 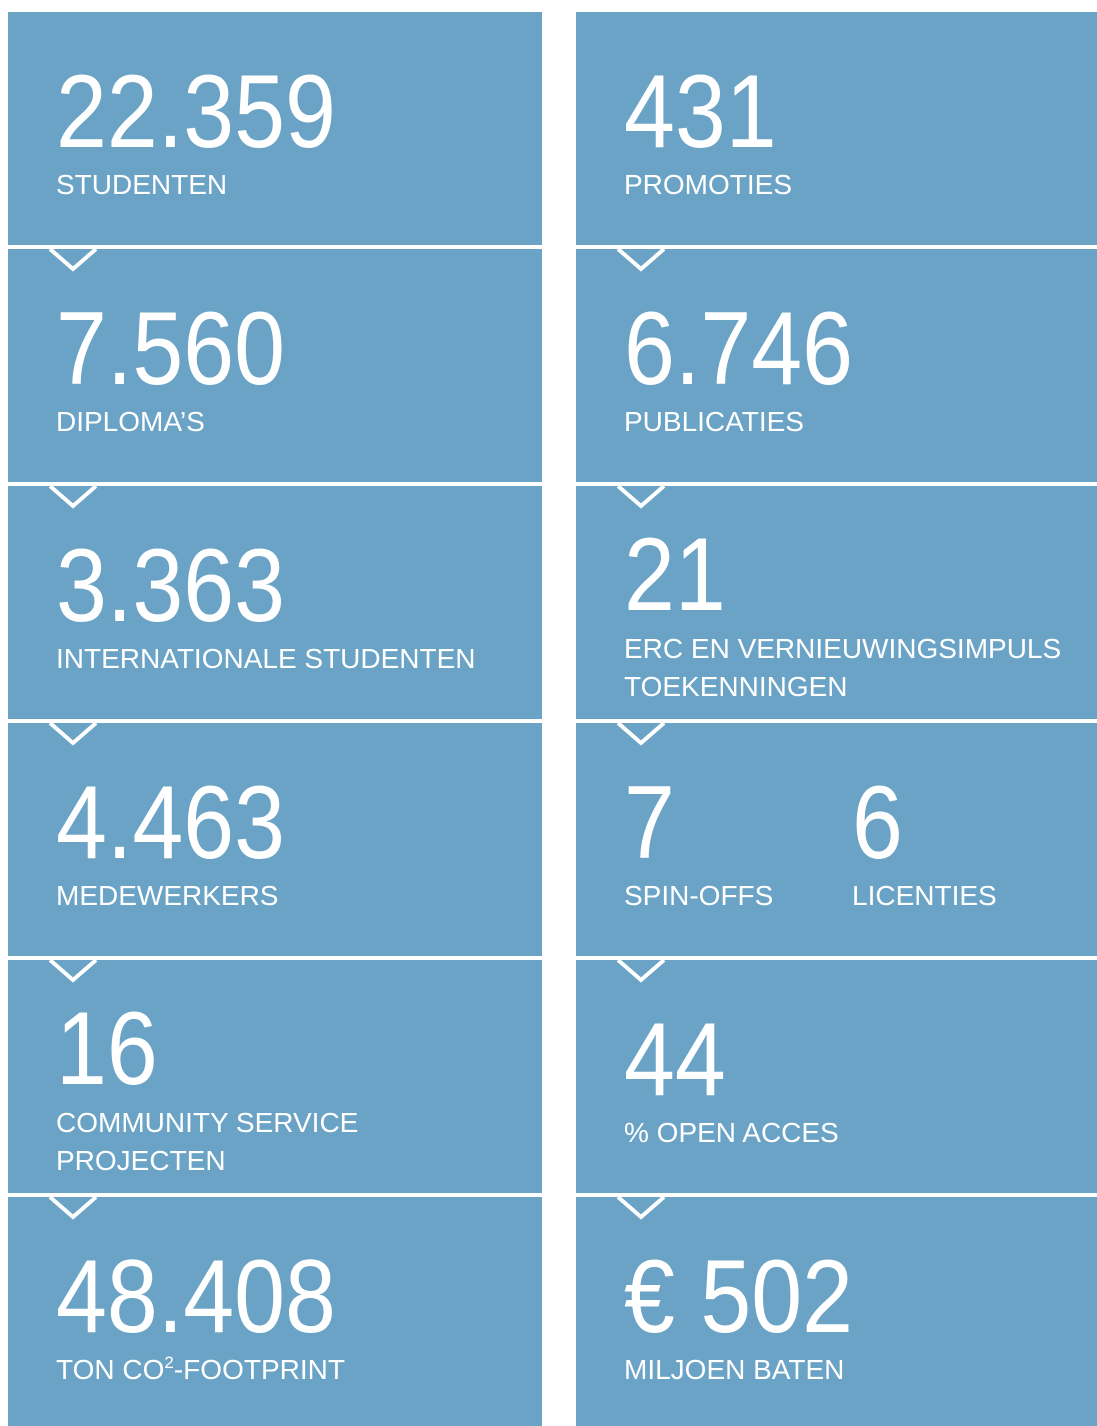 What do you see at coordinates (649, 823) in the screenshot?
I see `stat-value: 7` at bounding box center [649, 823].